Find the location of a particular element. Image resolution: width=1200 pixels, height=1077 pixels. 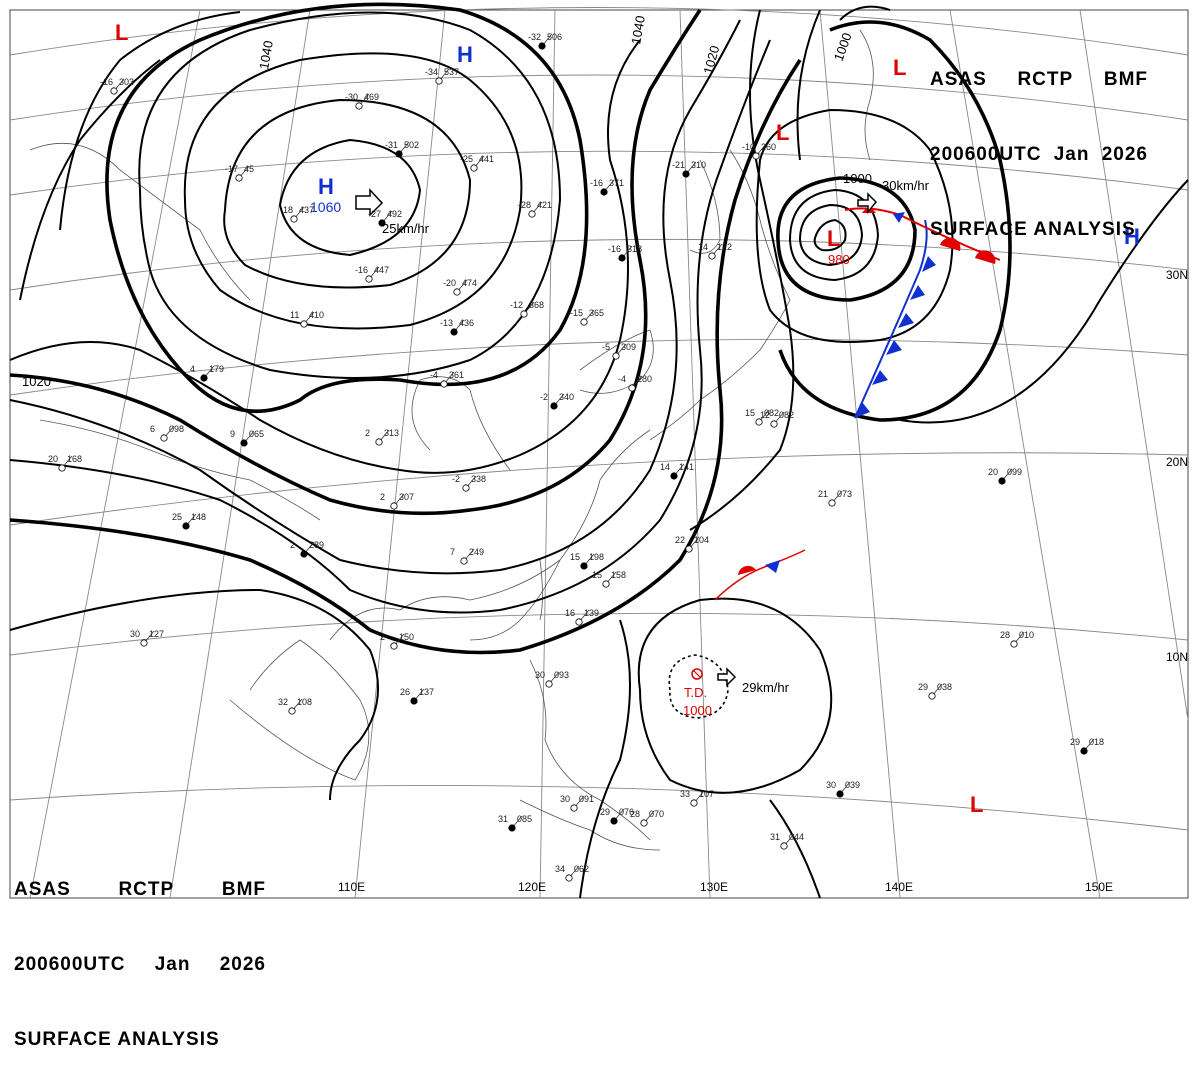

station-temperature: 28 is located at coordinates (1005, 635).